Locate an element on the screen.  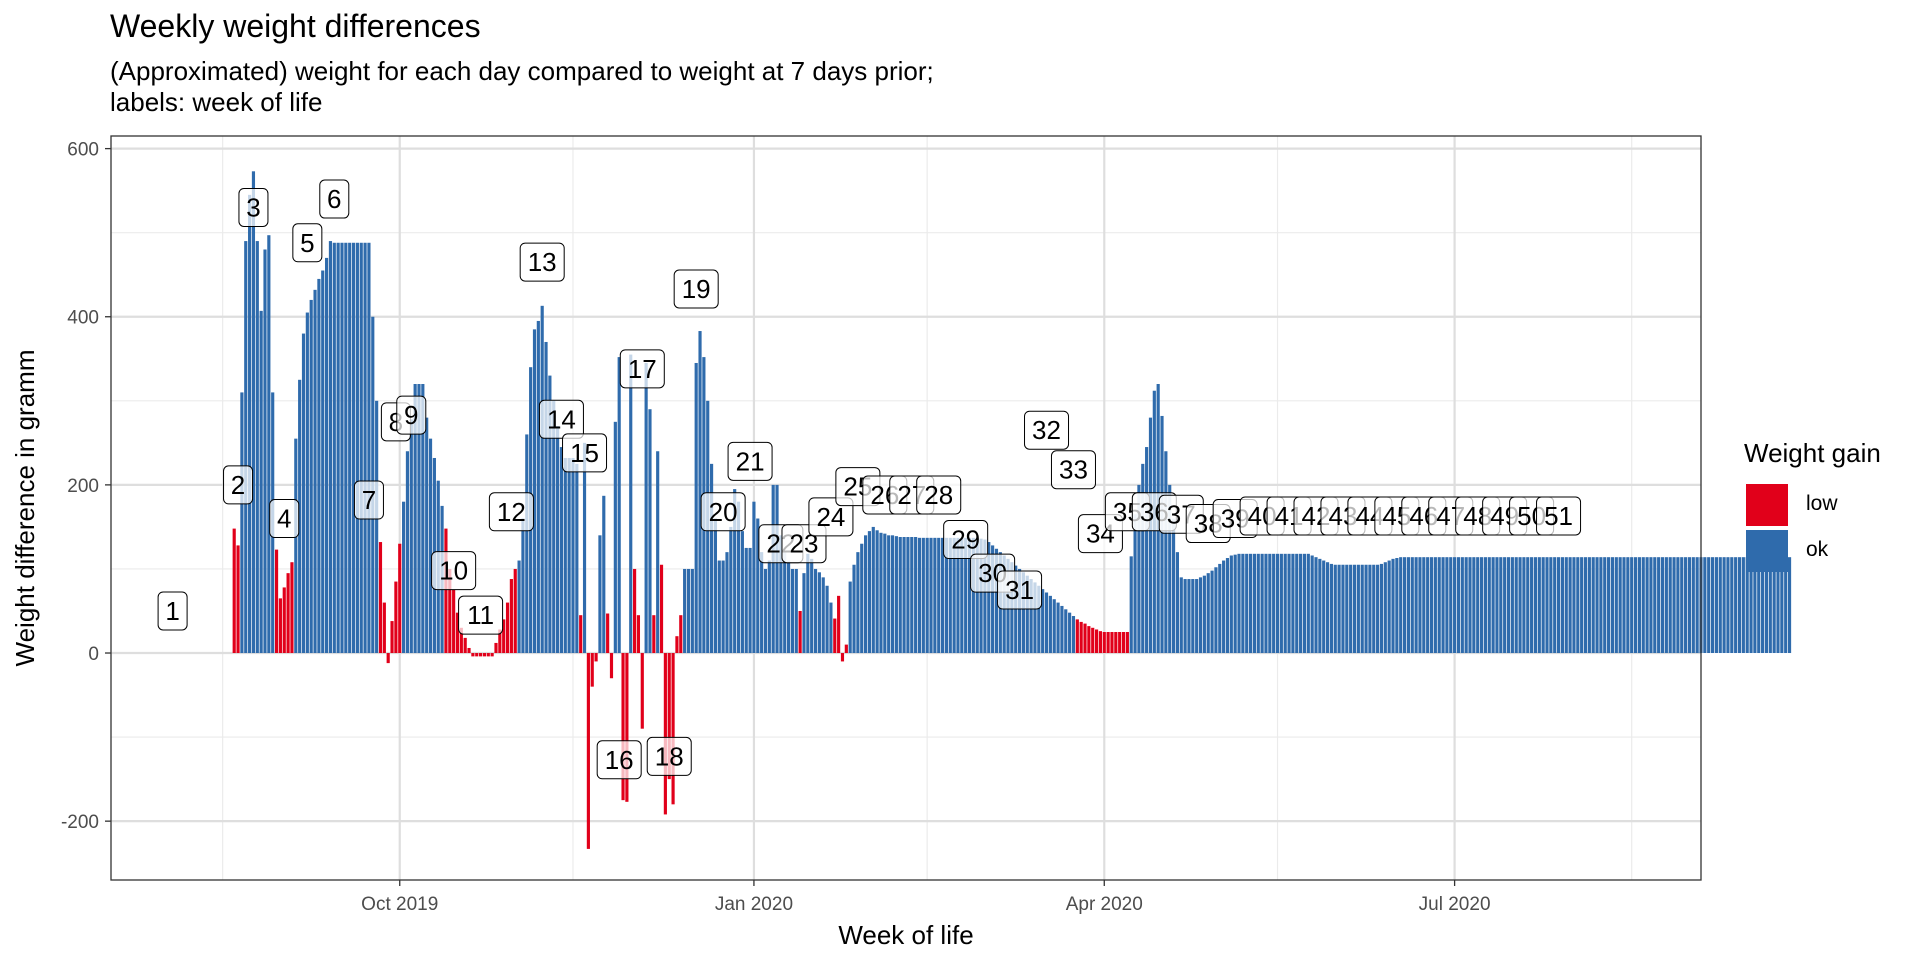
week-label-text: 13 is located at coordinates (542, 262).